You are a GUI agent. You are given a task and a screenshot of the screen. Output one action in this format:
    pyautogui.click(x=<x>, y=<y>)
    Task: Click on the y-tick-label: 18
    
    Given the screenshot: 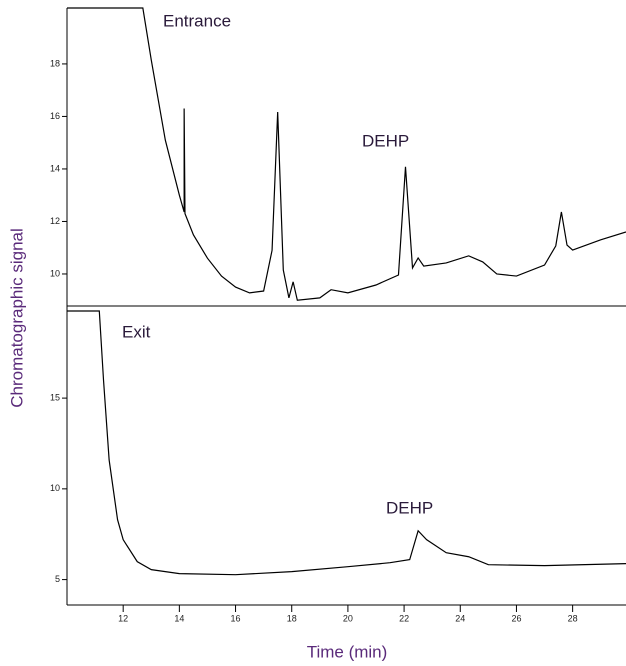 What is the action you would take?
    pyautogui.click(x=55, y=63)
    